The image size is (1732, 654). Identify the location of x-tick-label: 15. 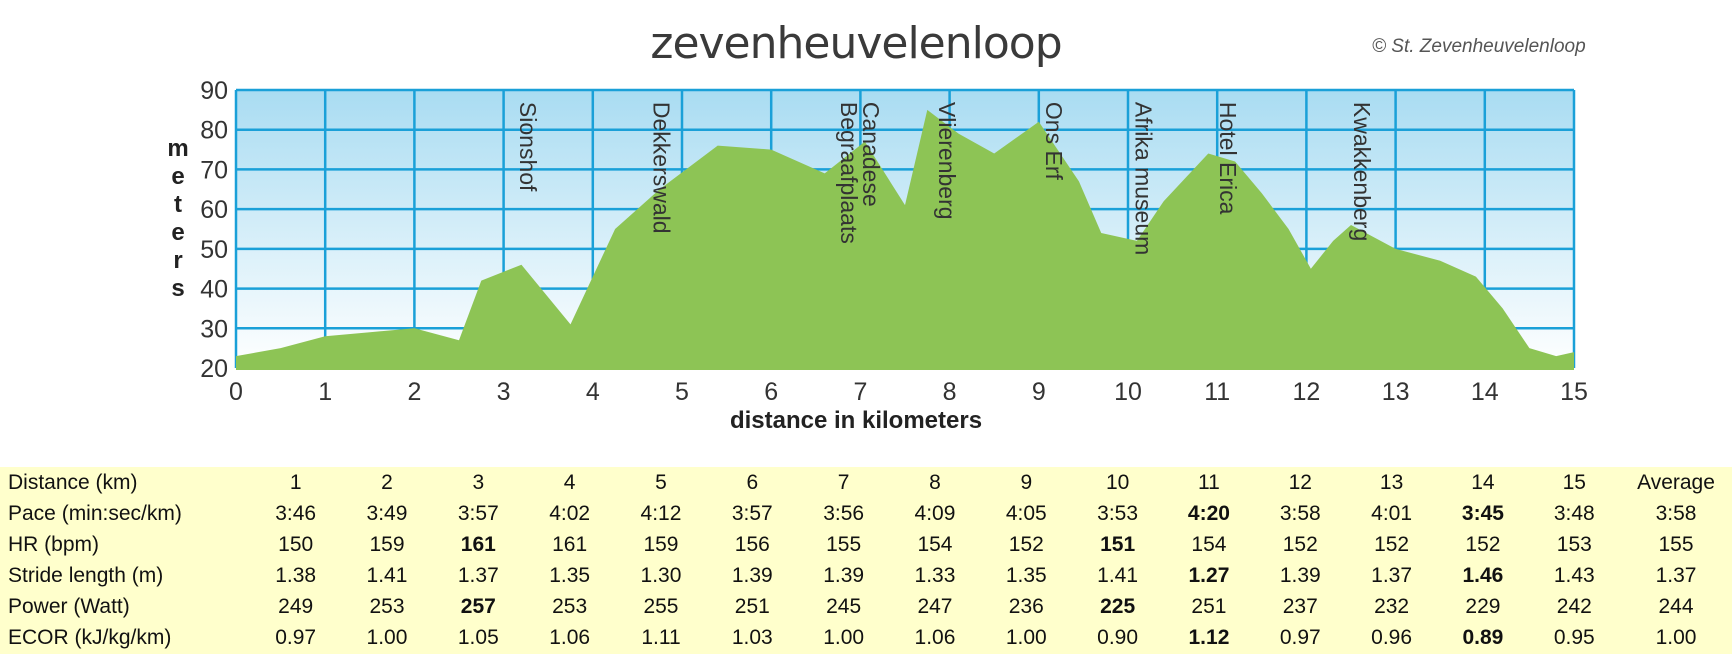
(1574, 392).